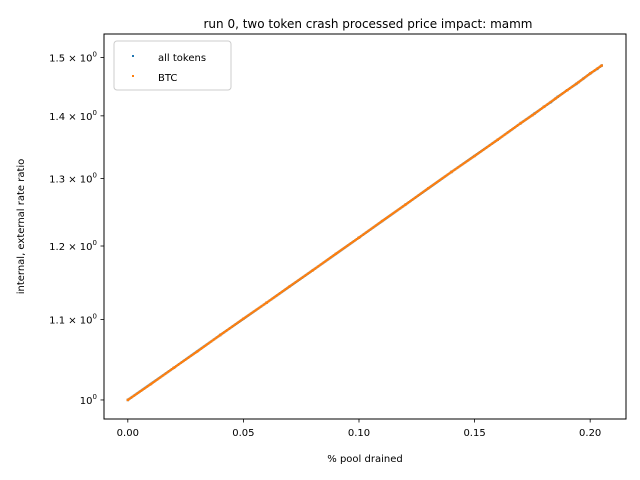 This screenshot has width=640, height=480. What do you see at coordinates (182, 58) in the screenshot?
I see `legend-label-all-tokens: all tokens` at bounding box center [182, 58].